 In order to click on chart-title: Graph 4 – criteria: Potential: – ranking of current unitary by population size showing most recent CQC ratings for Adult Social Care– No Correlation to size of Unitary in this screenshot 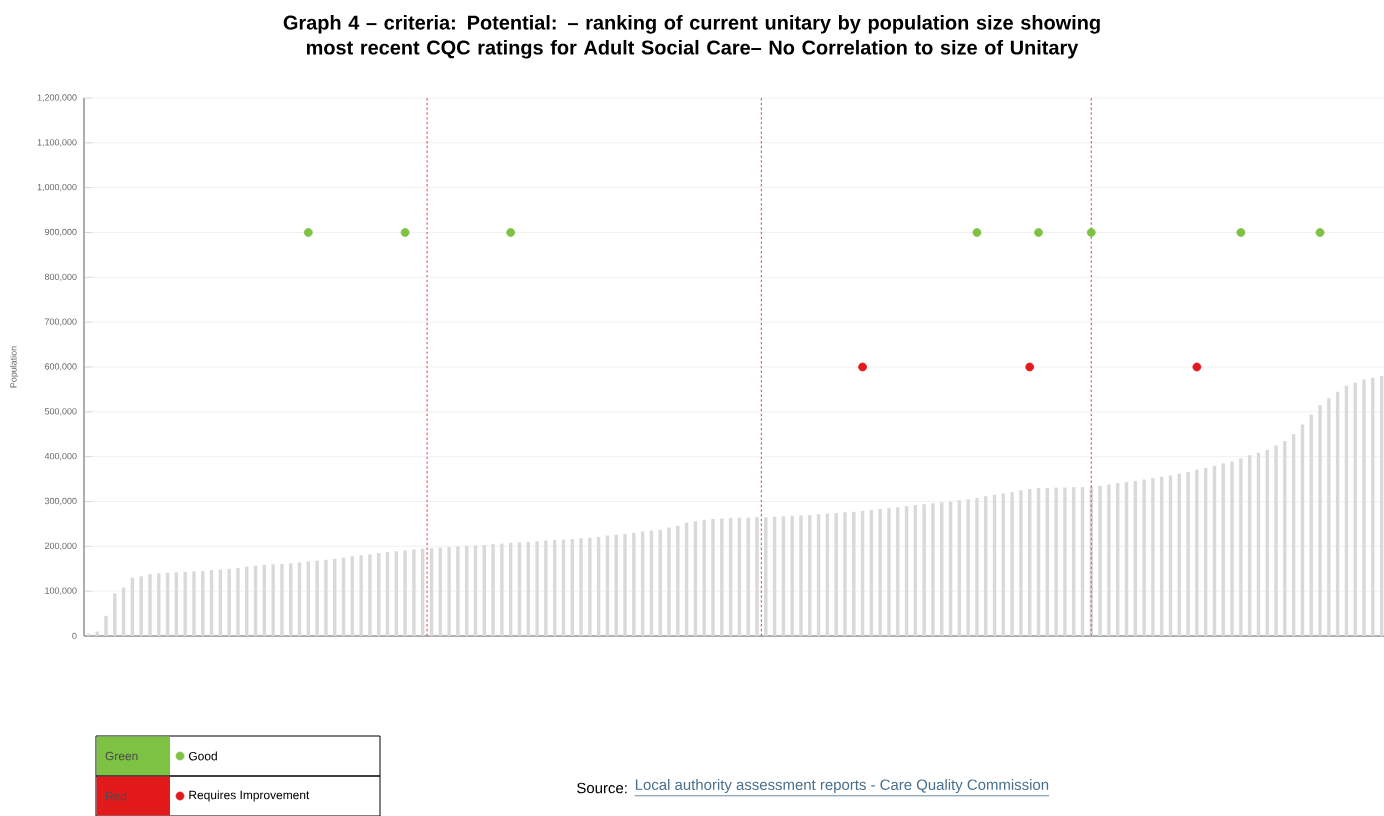, I will do `click(691, 37)`.